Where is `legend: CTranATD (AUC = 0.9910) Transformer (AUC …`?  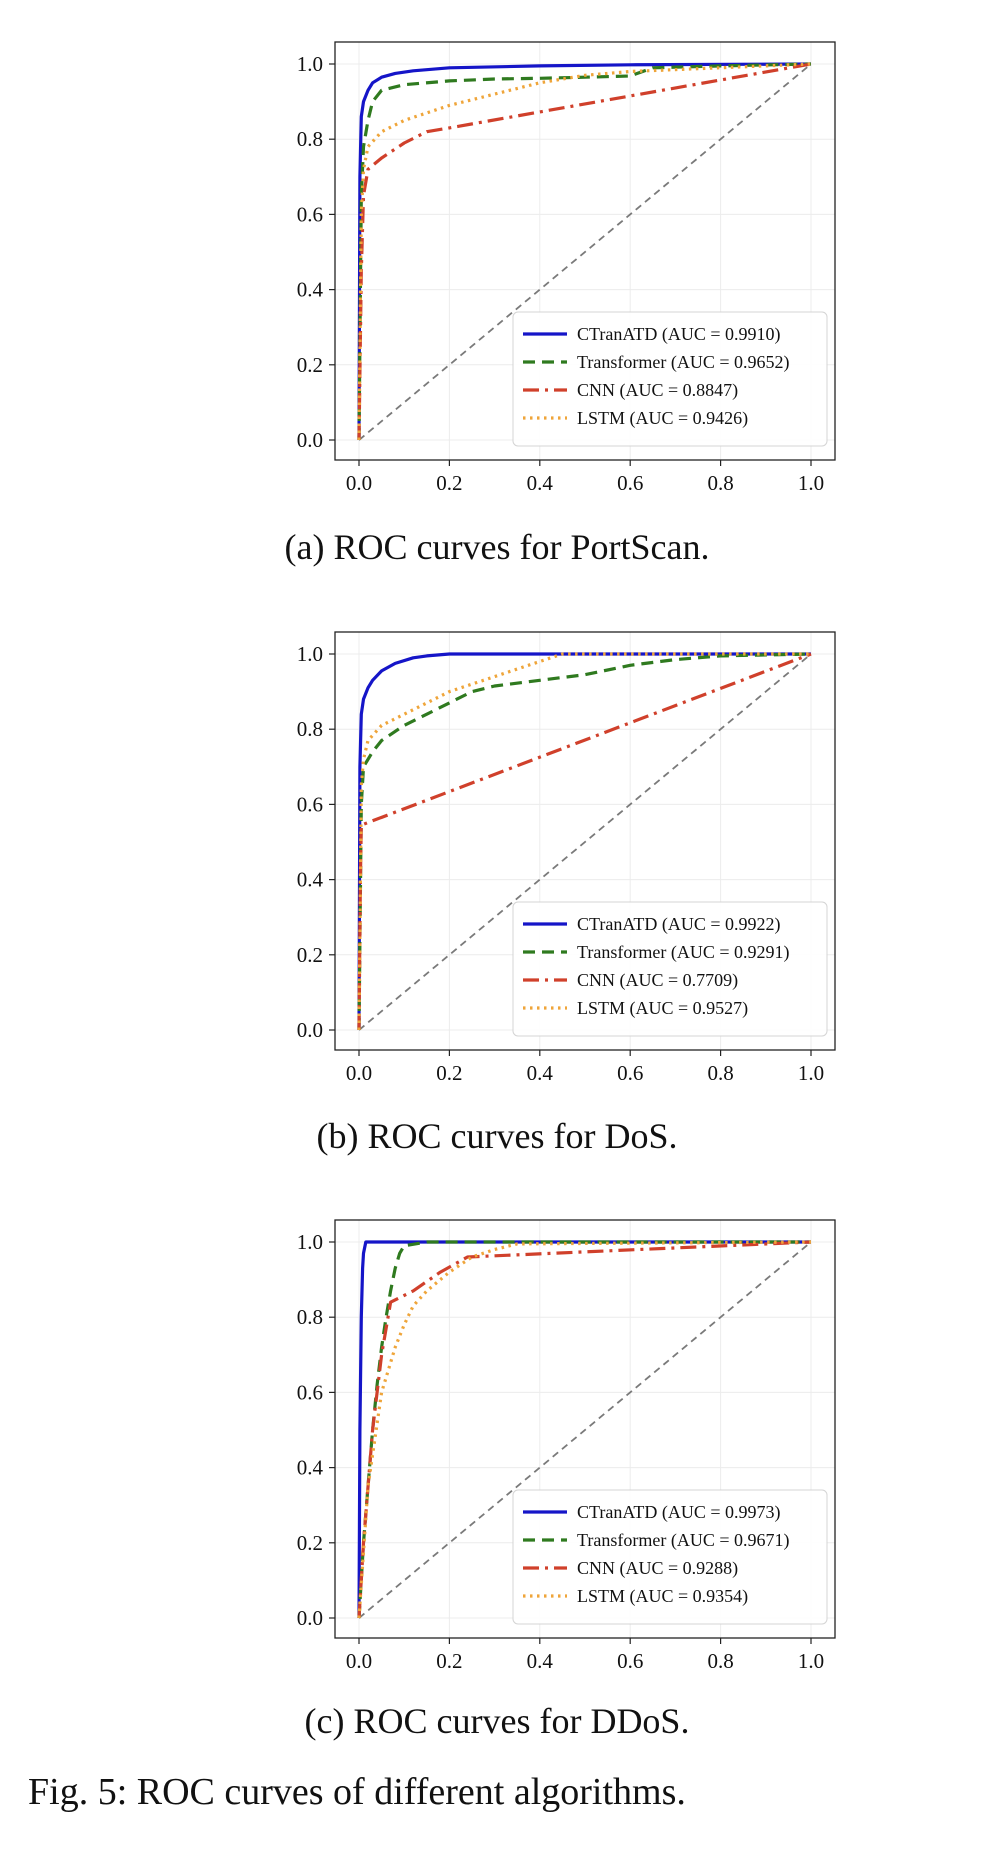
legend: CTranATD (AUC = 0.9910) Transformer (AUC … is located at coordinates (670, 379).